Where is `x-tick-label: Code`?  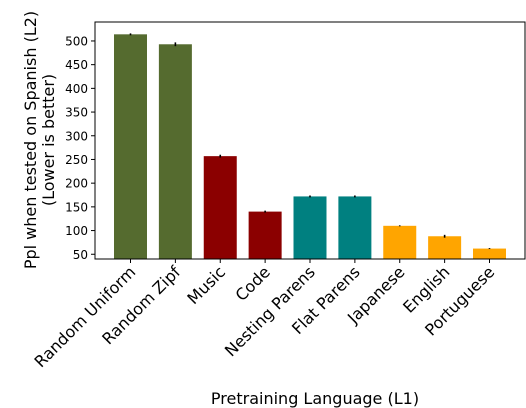
x-tick-label: Code is located at coordinates (253, 283).